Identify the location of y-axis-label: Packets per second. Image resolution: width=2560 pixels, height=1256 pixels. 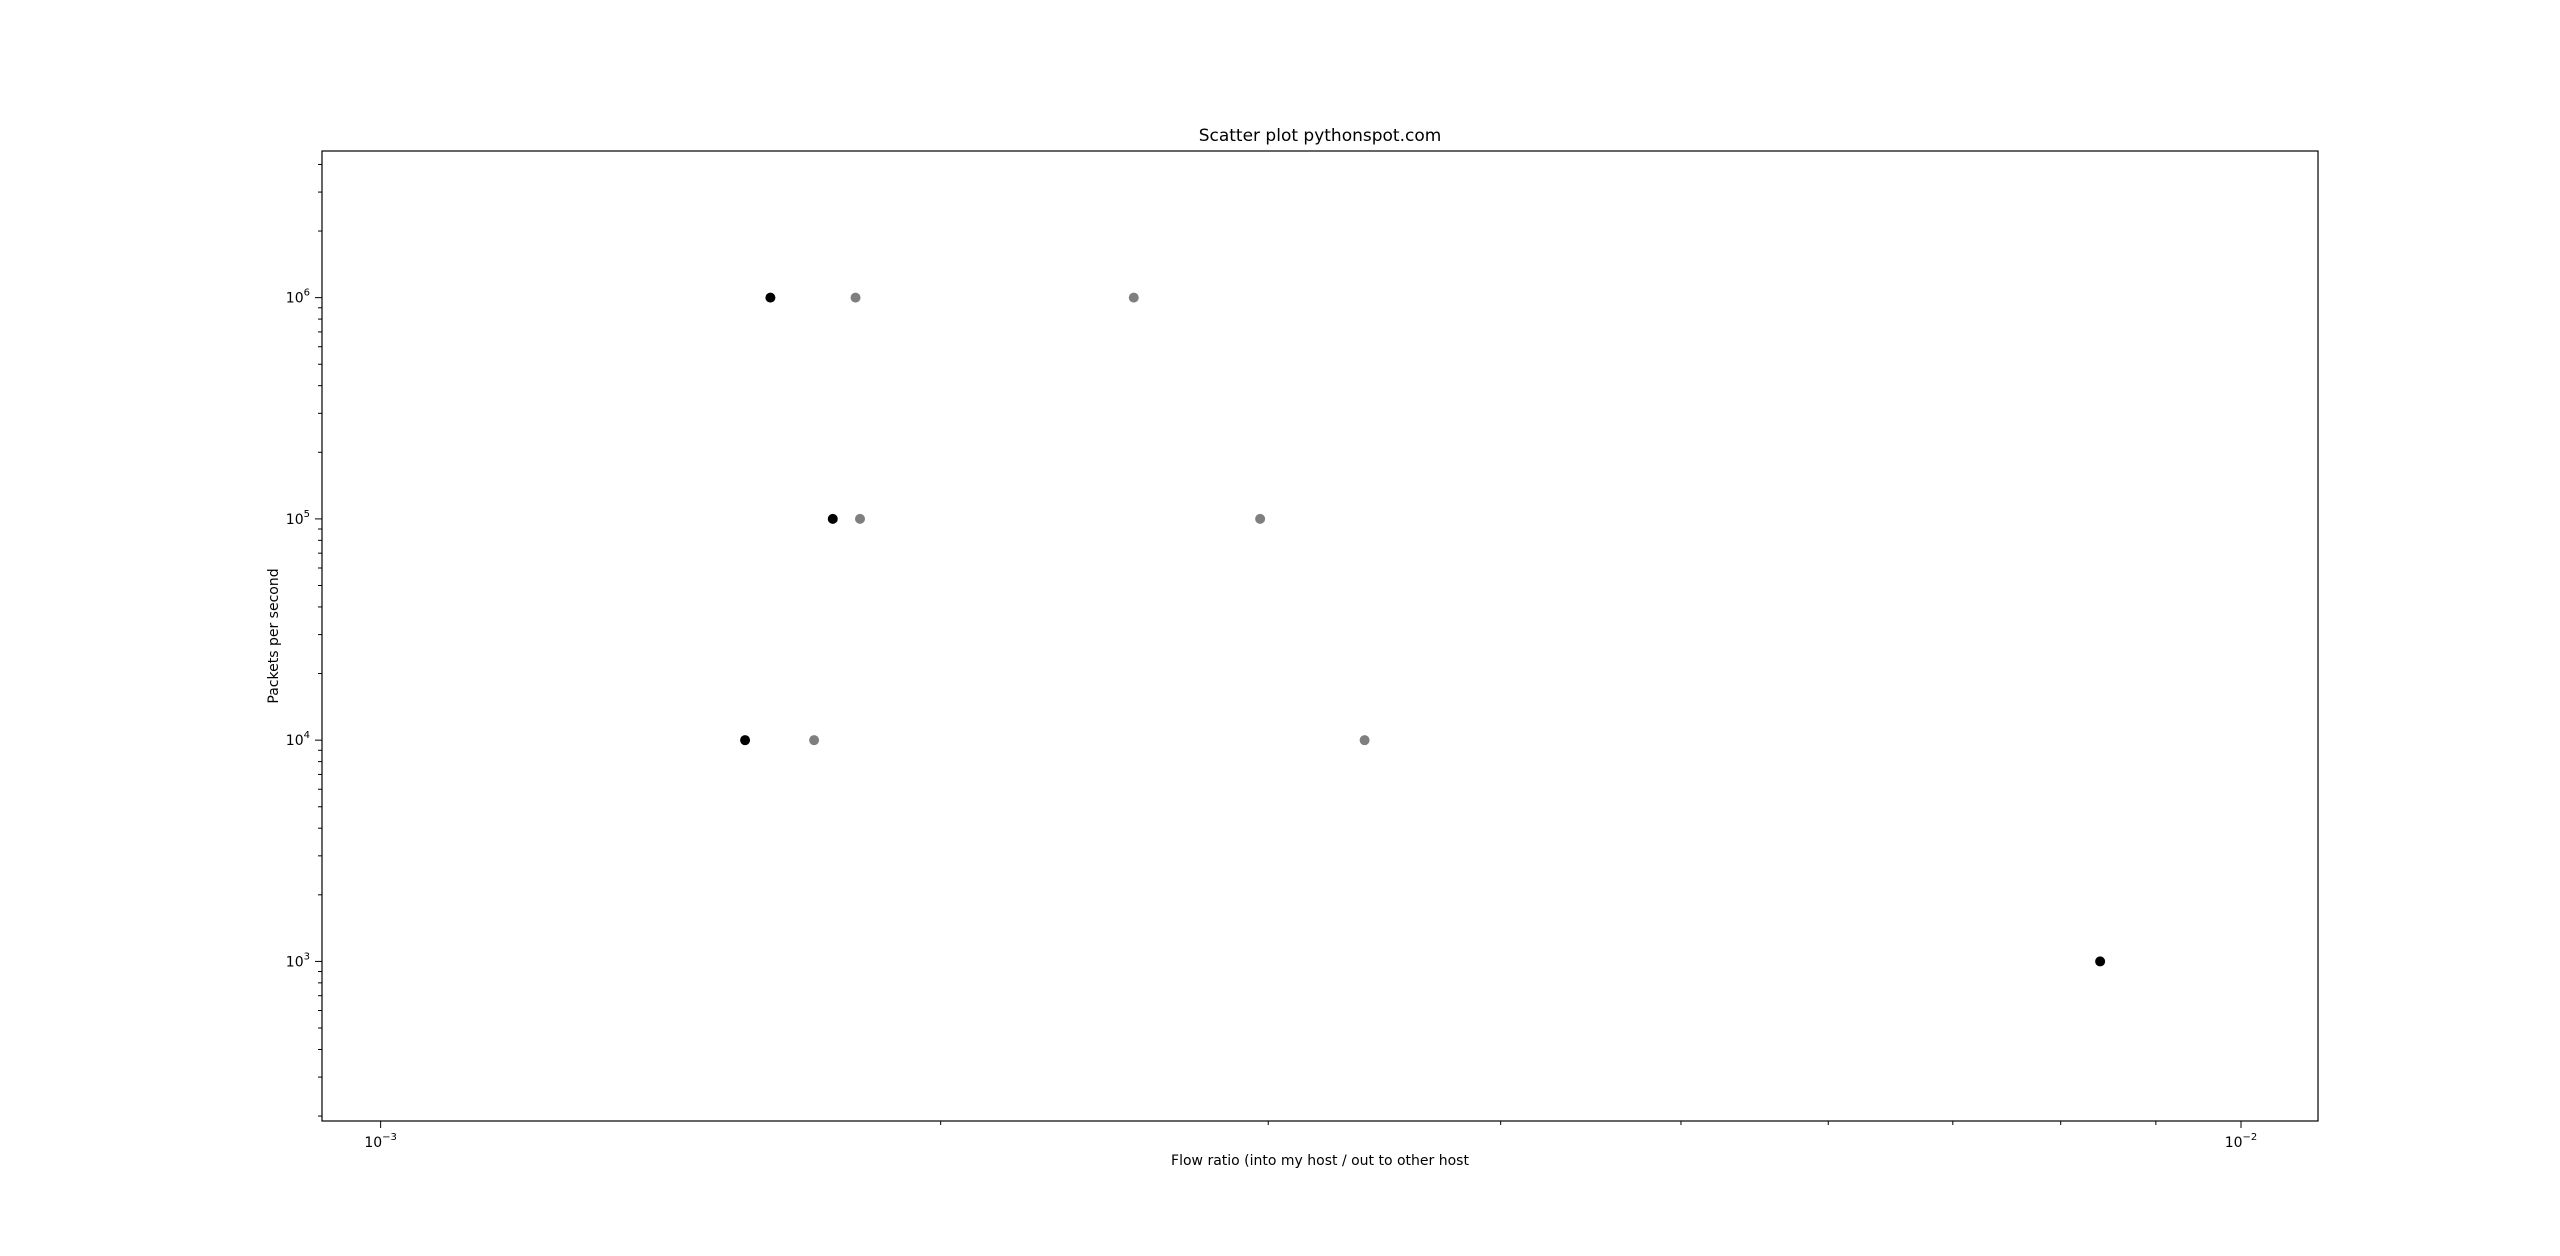
(274, 635).